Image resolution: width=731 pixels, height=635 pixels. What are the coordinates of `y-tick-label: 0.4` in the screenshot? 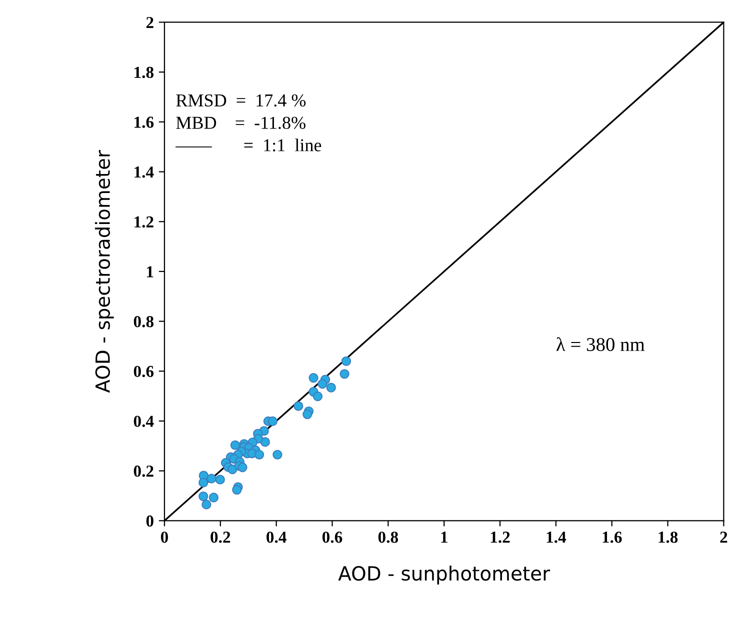 It's located at (144, 422).